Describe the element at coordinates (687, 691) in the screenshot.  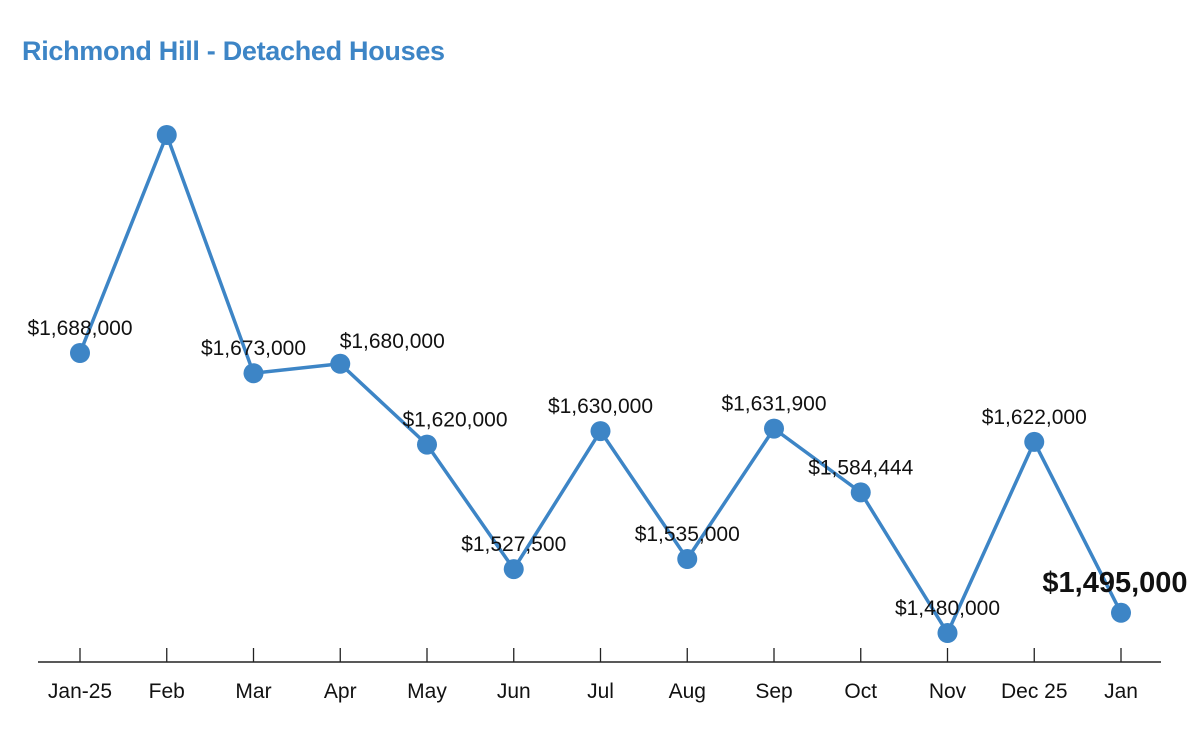
I see `x-tick-label: Aug` at that location.